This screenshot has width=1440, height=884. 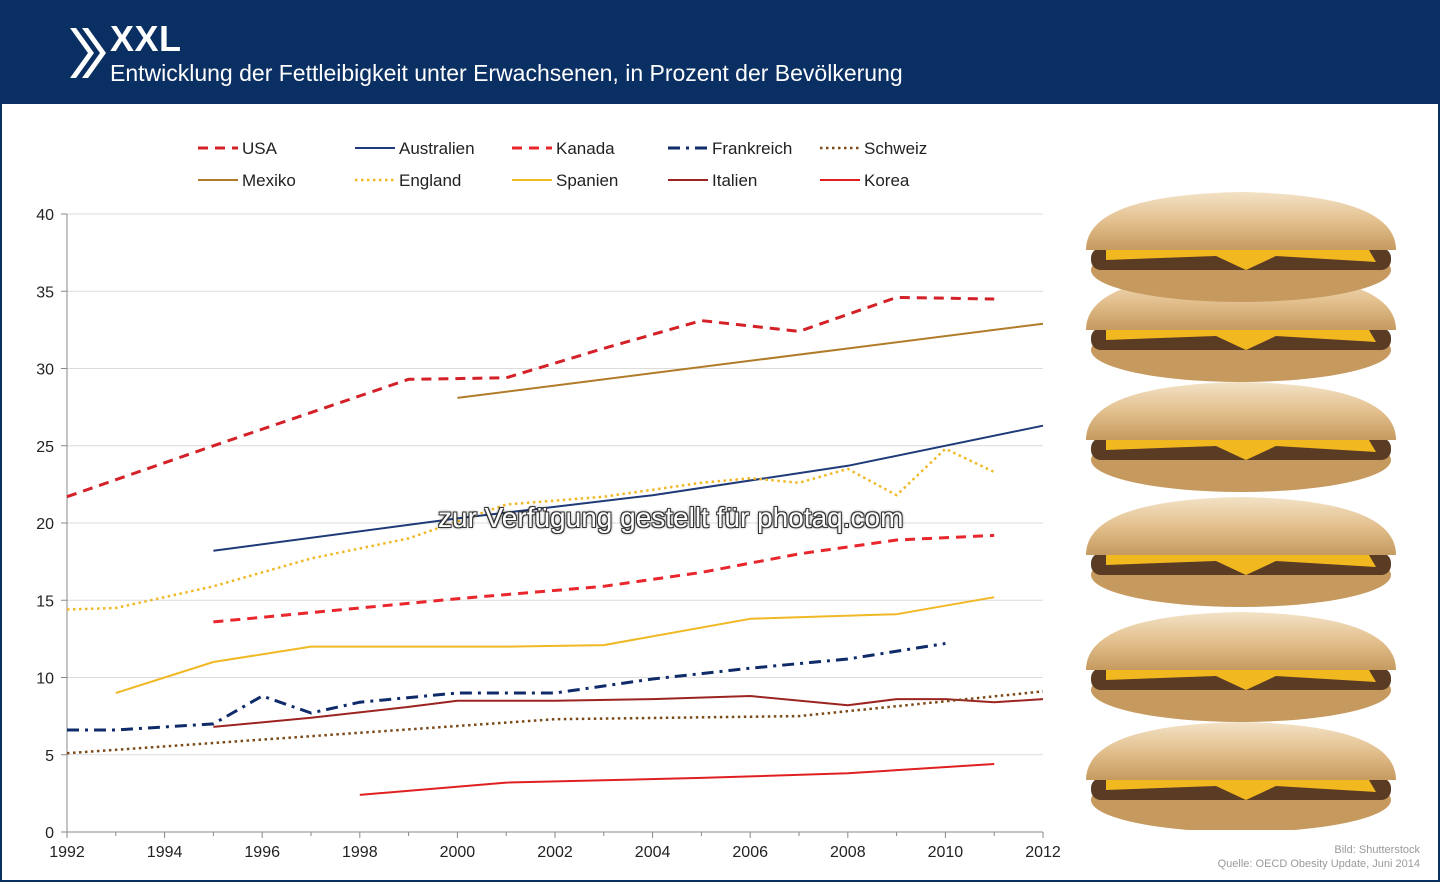 What do you see at coordinates (734, 180) in the screenshot?
I see `legend-label-italien: Italien` at bounding box center [734, 180].